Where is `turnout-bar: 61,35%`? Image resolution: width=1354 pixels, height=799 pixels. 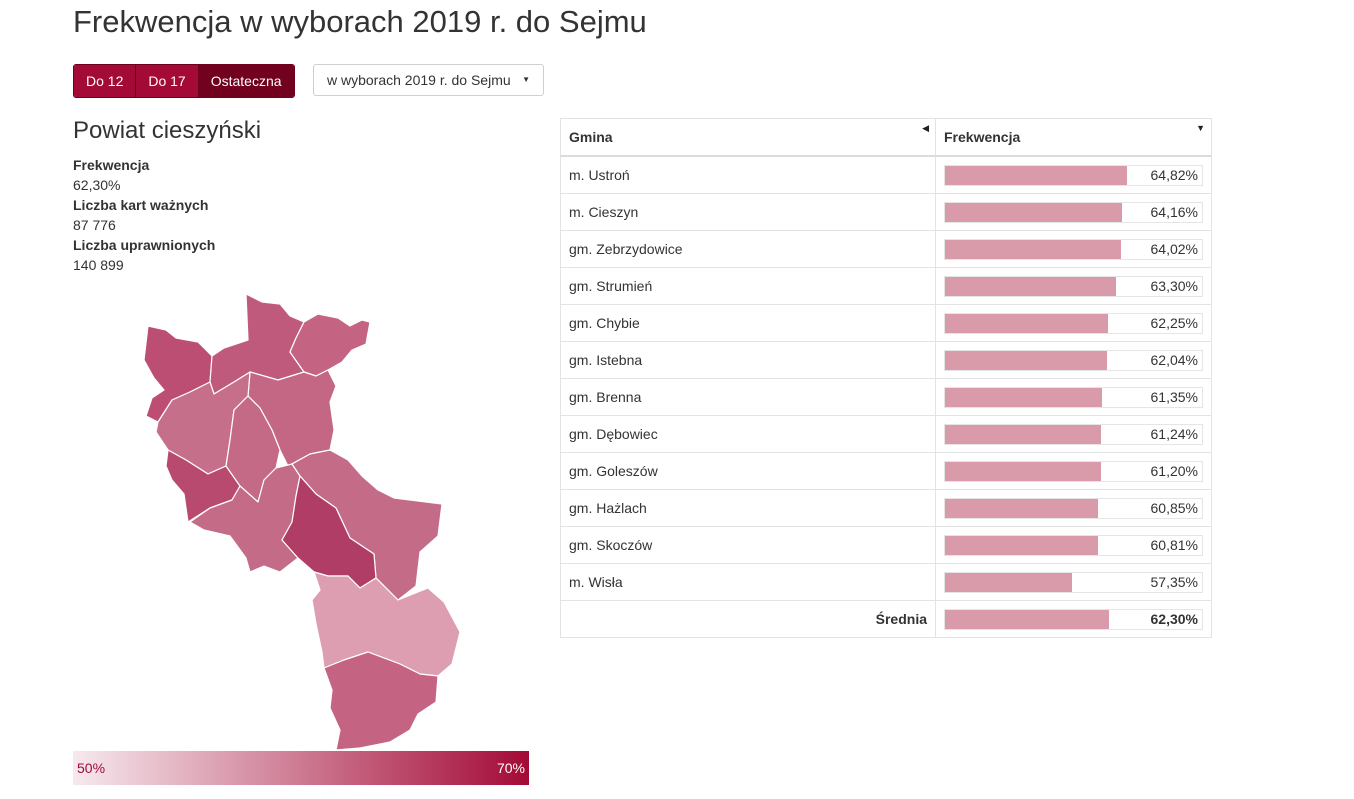
turnout-bar: 61,35% is located at coordinates (1073, 397).